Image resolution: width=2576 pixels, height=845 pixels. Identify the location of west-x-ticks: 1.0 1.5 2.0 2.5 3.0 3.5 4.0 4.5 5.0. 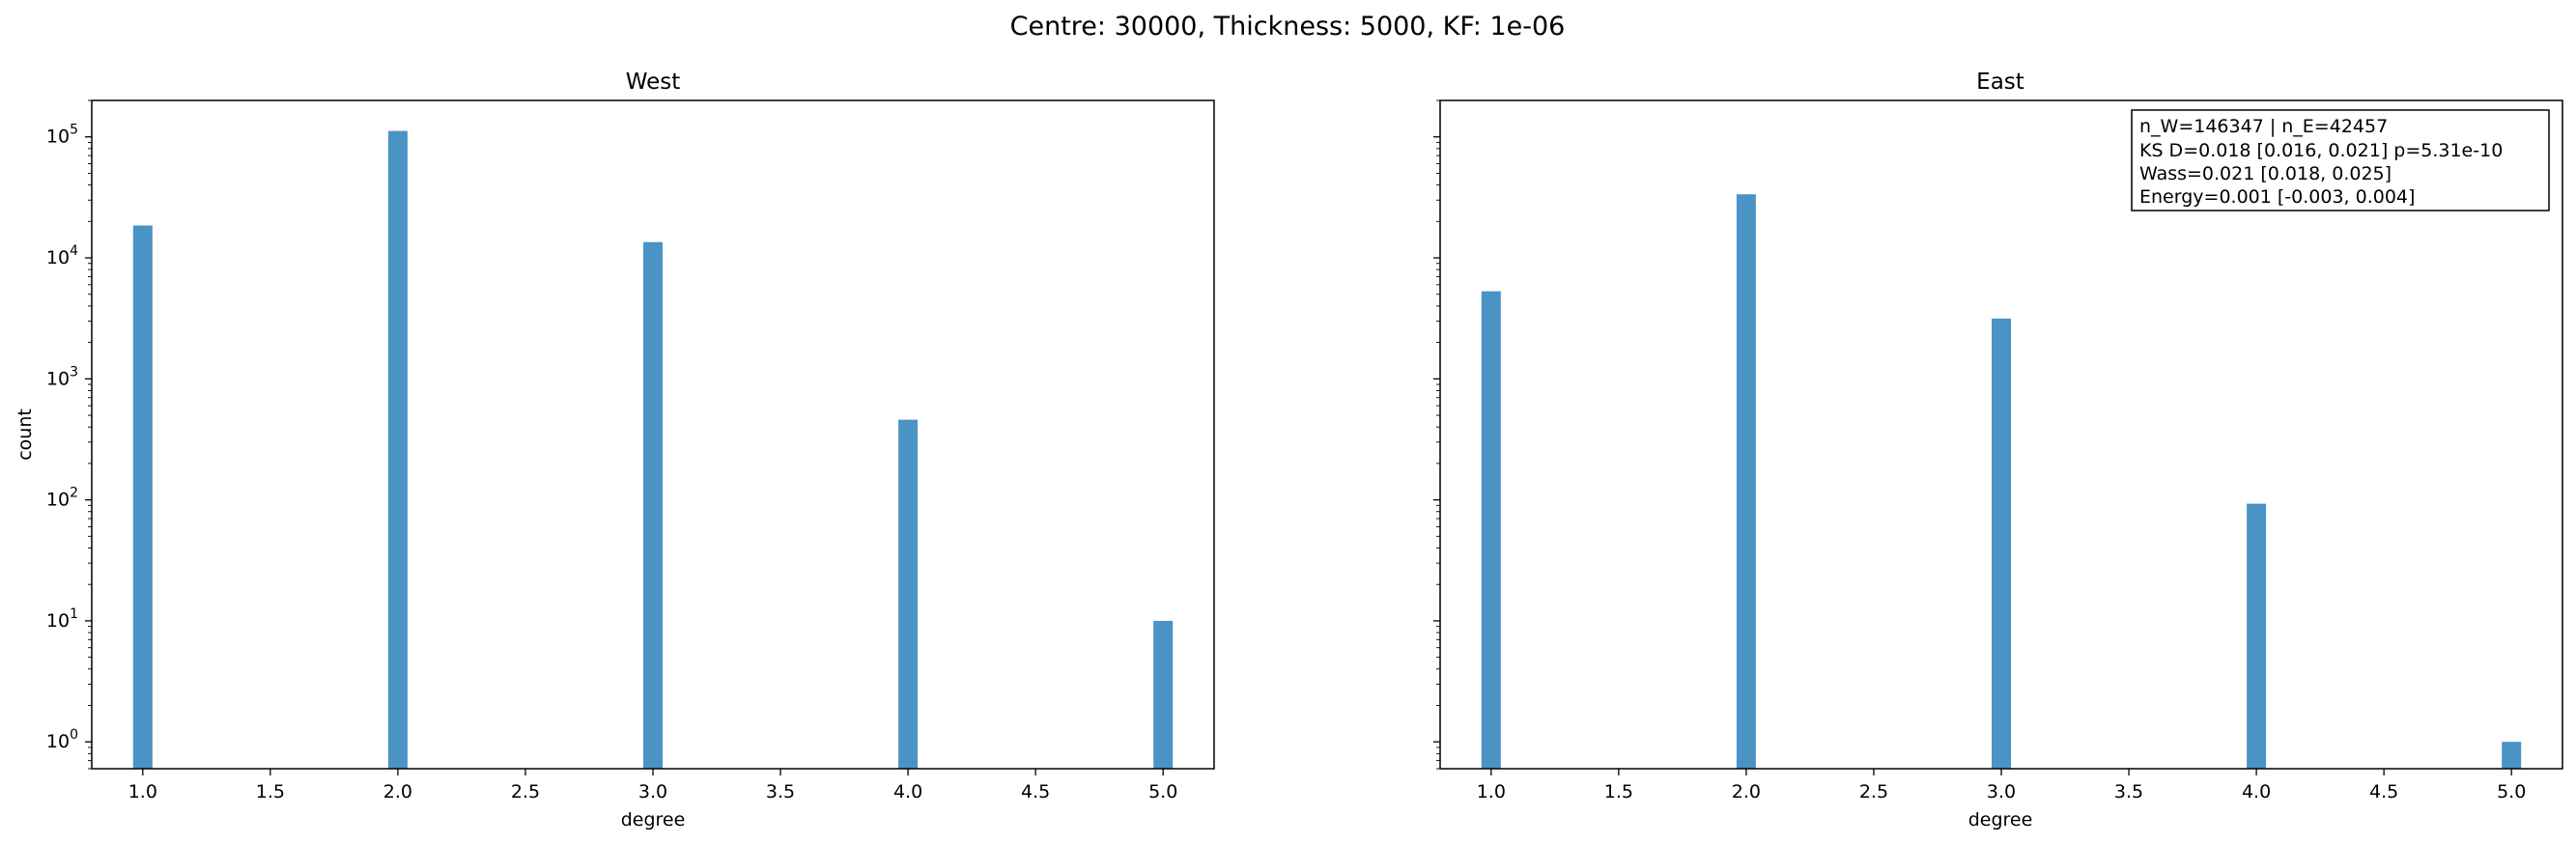
(652, 786).